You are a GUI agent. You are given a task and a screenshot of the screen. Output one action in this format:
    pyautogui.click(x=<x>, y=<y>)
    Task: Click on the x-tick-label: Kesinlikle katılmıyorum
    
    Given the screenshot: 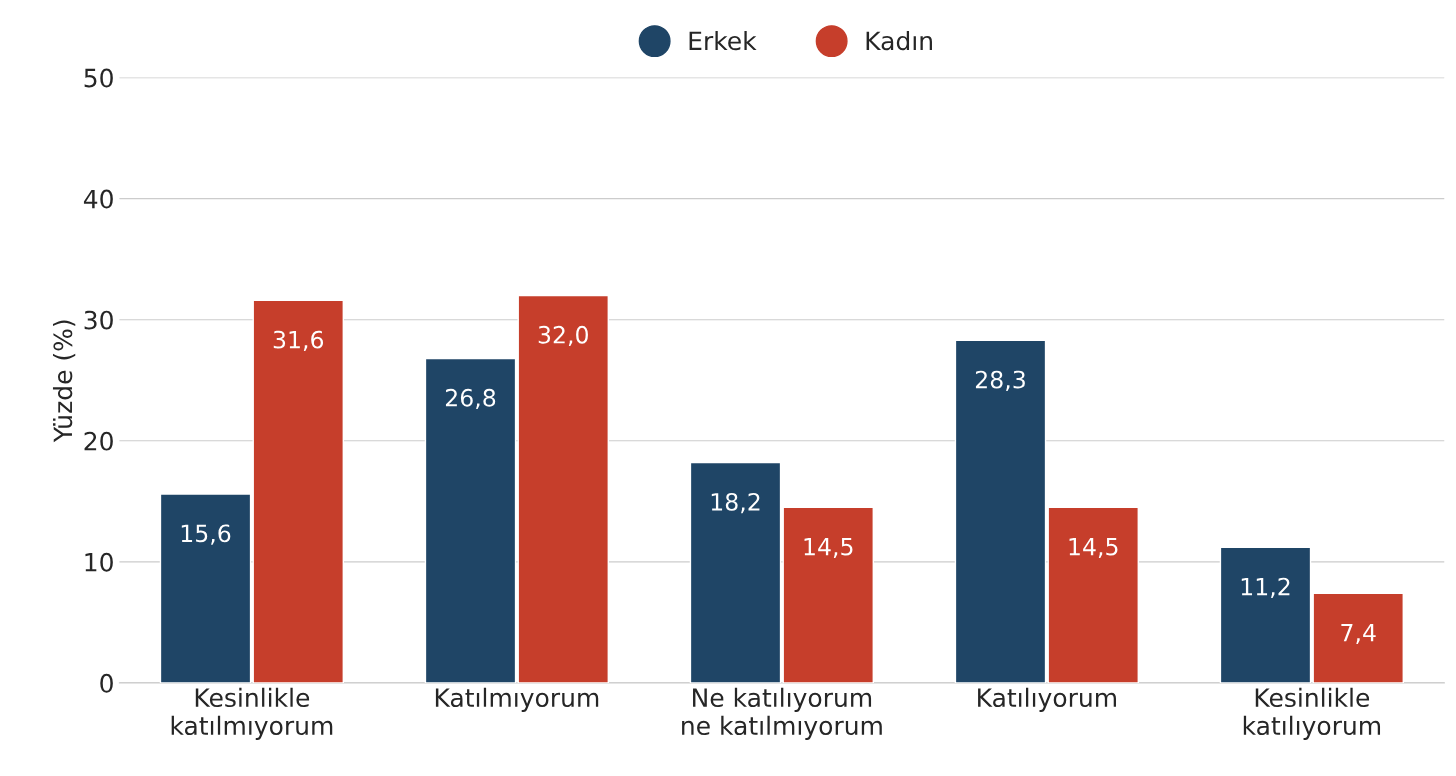 What is the action you would take?
    pyautogui.click(x=252, y=713)
    